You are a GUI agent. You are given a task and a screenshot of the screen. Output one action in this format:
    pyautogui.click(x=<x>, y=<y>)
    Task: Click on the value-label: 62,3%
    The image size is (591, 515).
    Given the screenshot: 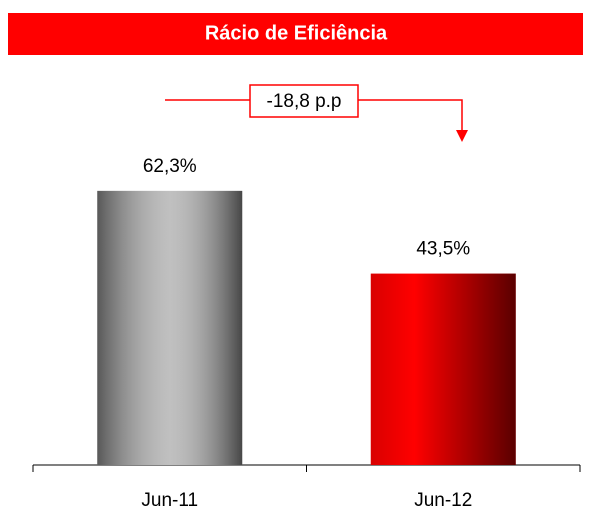 What is the action you would take?
    pyautogui.click(x=170, y=166)
    